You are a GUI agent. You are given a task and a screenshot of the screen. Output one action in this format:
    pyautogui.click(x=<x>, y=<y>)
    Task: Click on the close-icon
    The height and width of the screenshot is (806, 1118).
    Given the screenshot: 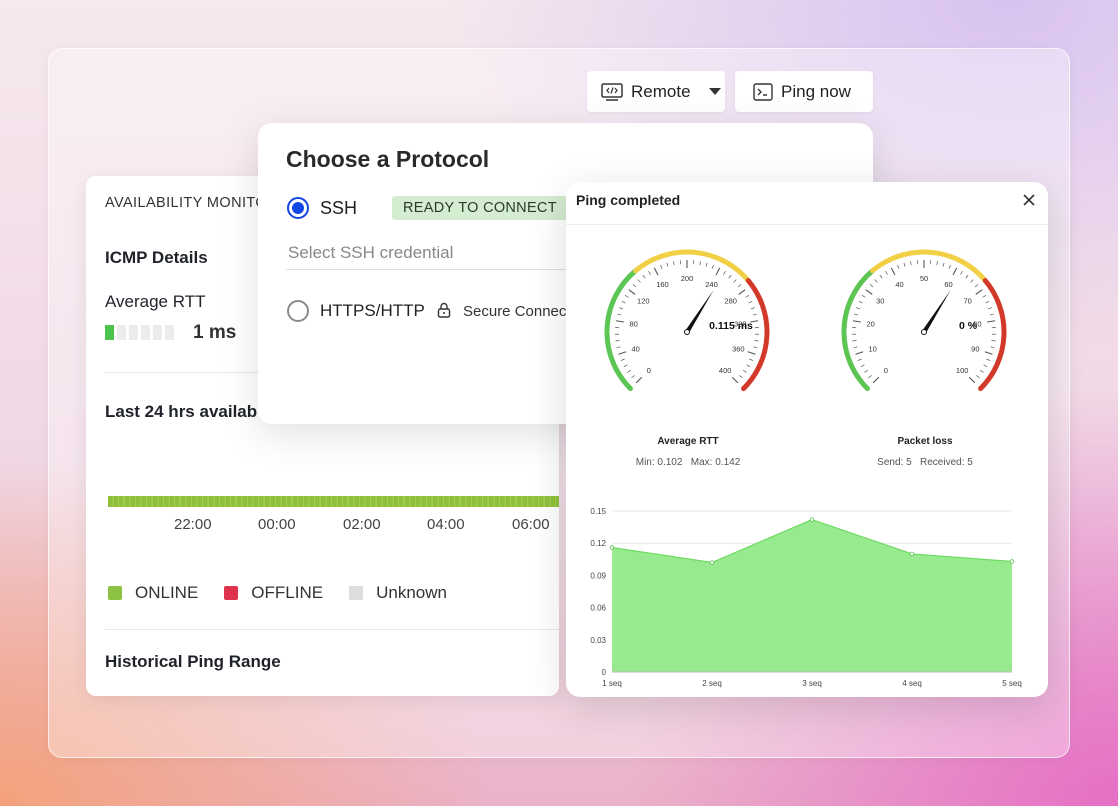 What is the action you would take?
    pyautogui.click(x=1029, y=202)
    